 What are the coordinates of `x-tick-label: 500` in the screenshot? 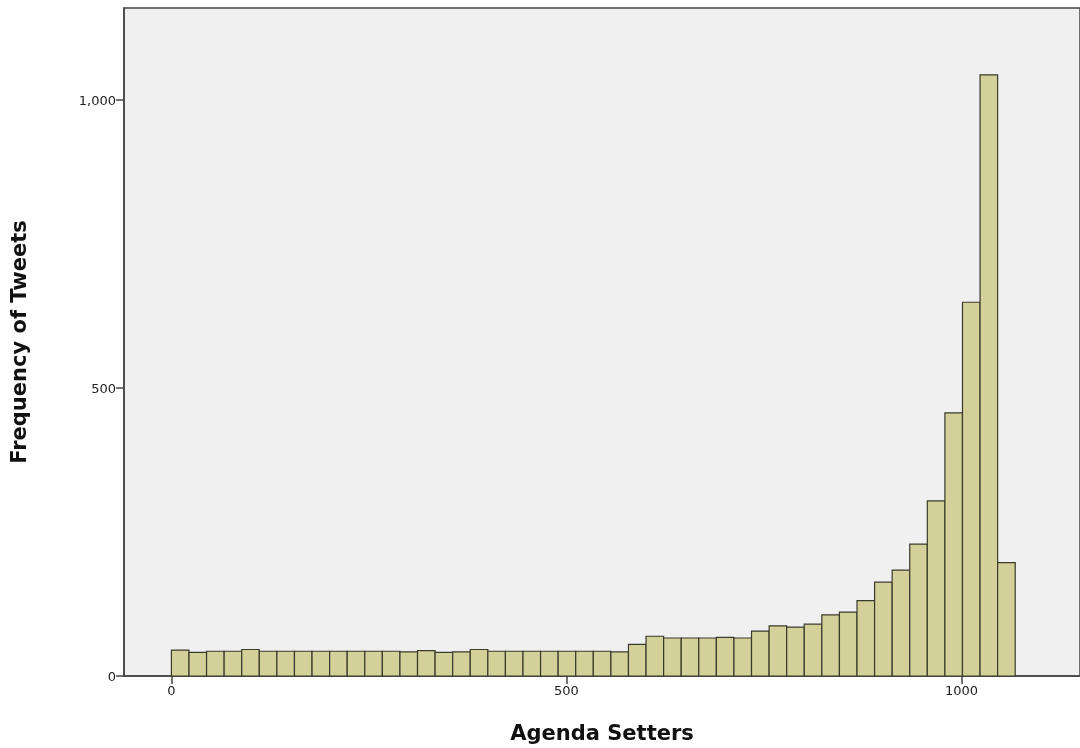 It's located at (566, 690).